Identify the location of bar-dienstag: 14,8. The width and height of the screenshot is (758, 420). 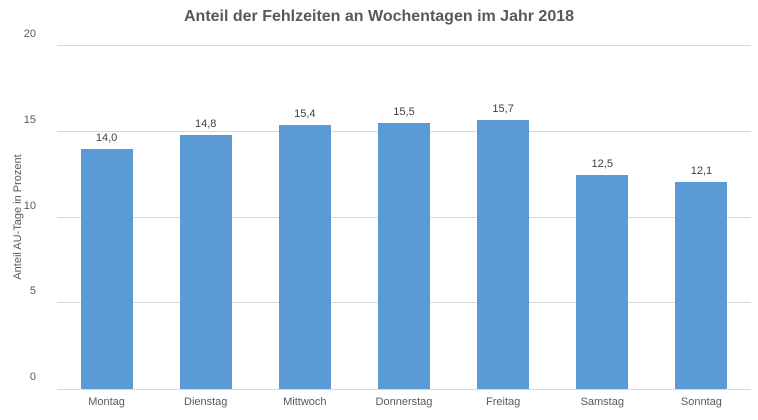
(205, 253).